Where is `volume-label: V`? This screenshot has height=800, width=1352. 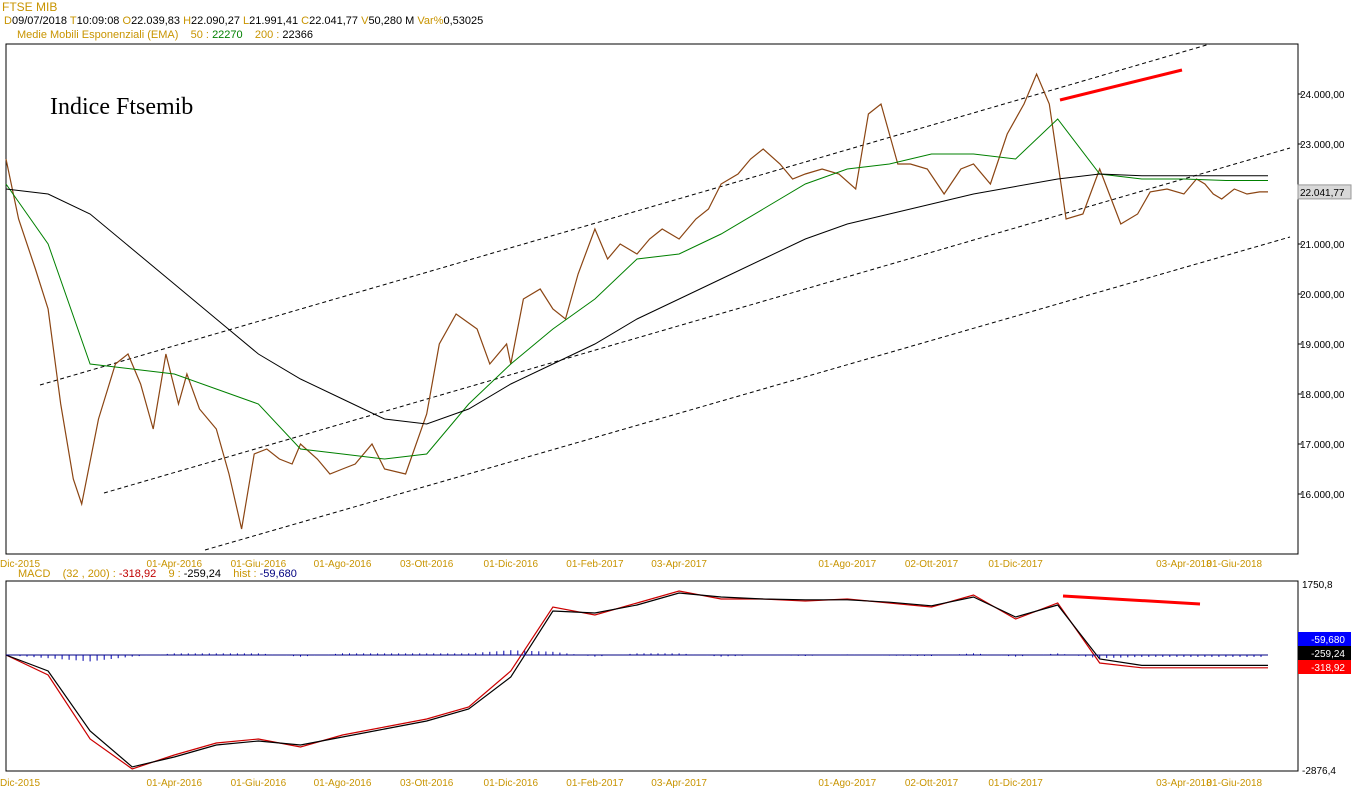
volume-label: V is located at coordinates (365, 21).